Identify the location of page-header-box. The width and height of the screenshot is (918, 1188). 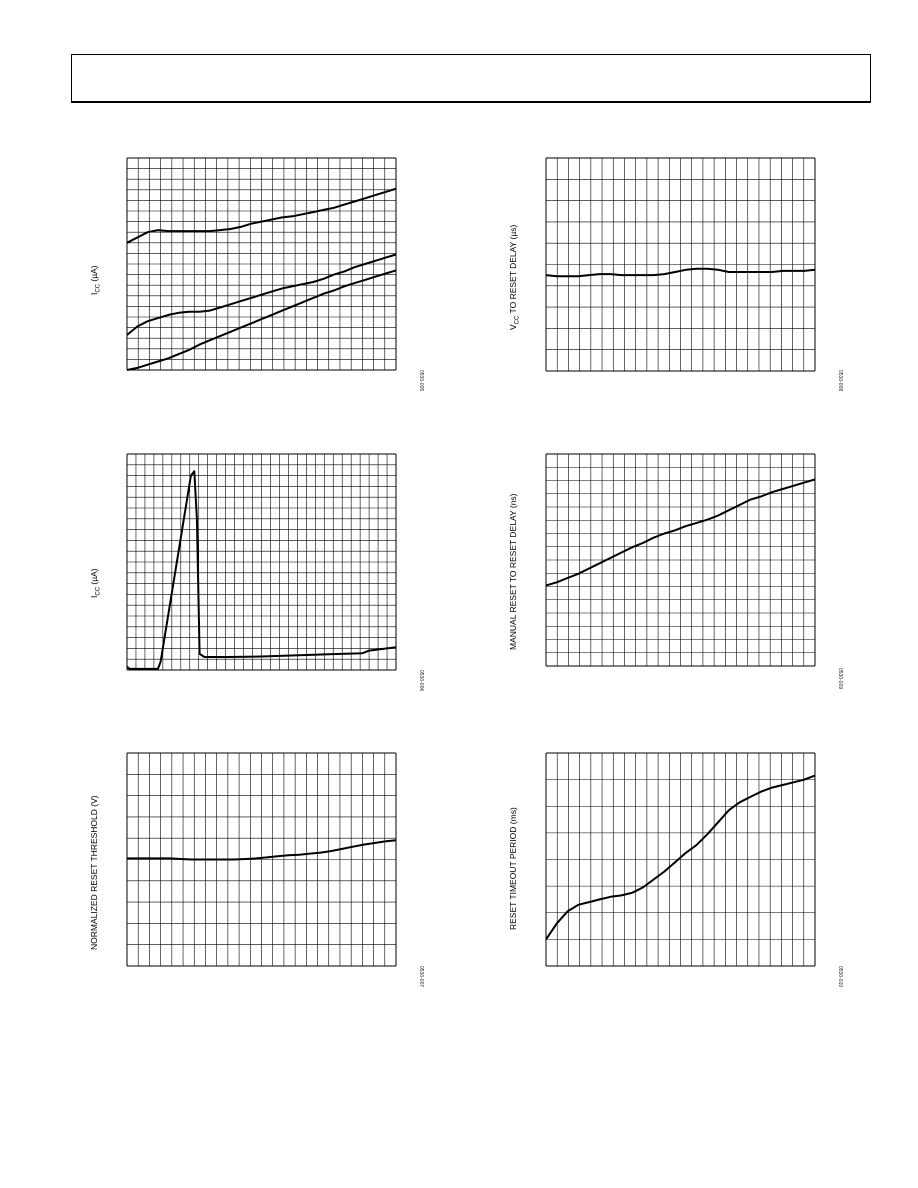
(471, 78).